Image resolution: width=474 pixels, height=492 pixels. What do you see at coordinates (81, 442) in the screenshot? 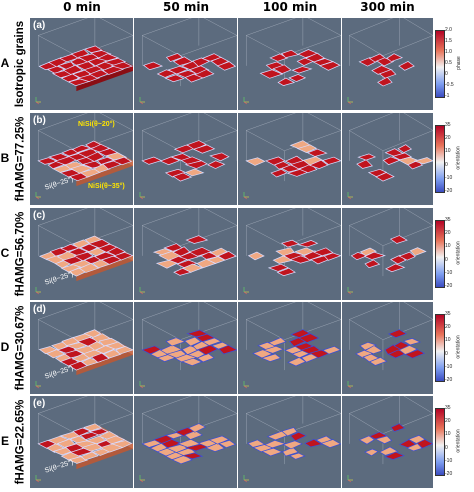
I see `simulation-panel-e-0: (e) Si(θ~25°)` at bounding box center [81, 442].